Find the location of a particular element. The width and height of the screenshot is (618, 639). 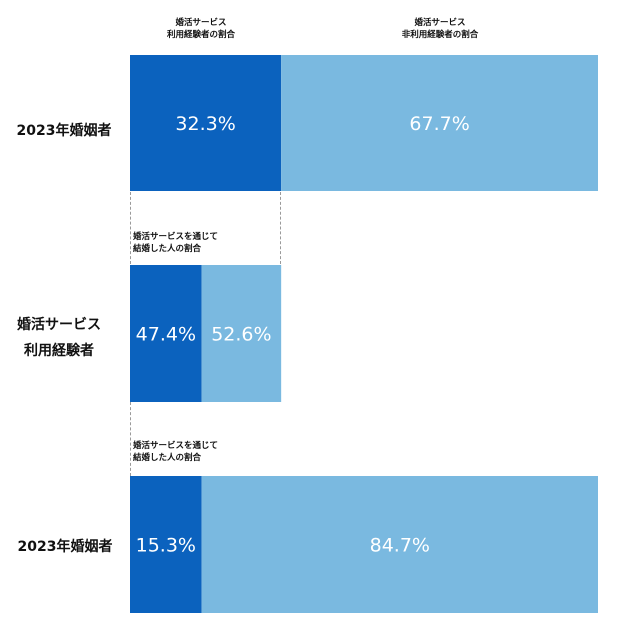

bar-row1-seg1 is located at coordinates (206, 123).